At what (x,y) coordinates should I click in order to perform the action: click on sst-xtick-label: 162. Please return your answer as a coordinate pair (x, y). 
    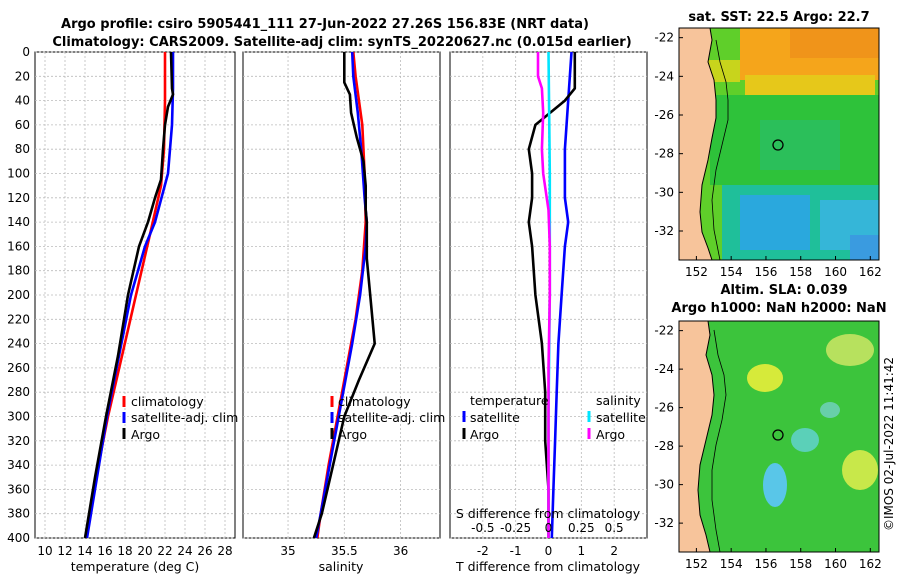
    Looking at the image, I should click on (870, 272).